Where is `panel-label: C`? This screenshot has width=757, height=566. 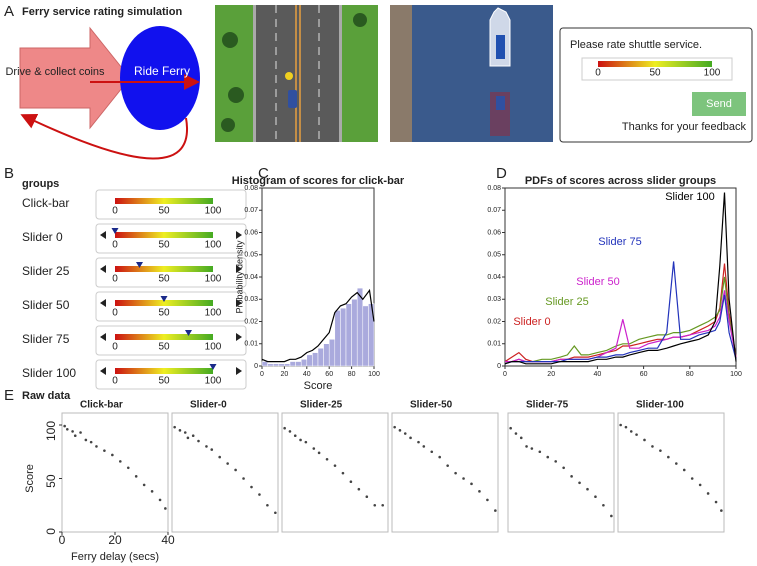
panel-label: C is located at coordinates (263, 173).